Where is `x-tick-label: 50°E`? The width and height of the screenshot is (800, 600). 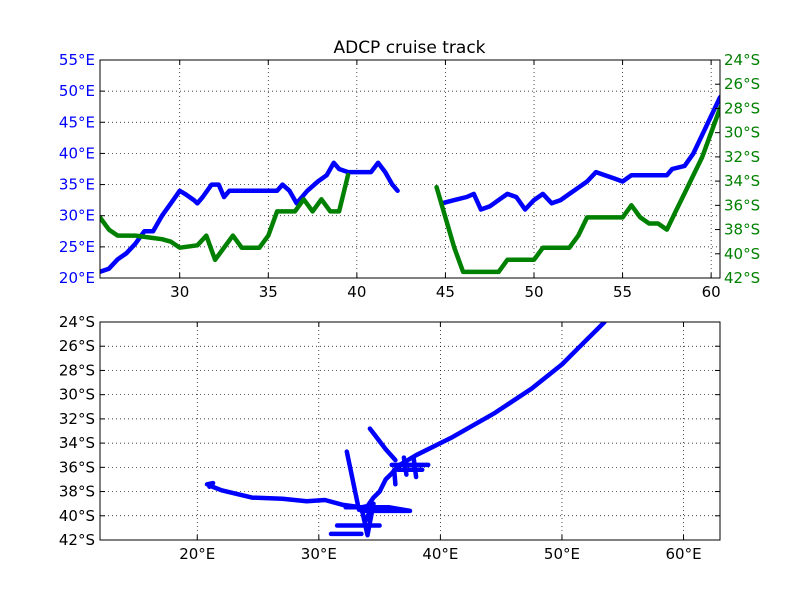
x-tick-label: 50°E is located at coordinates (562, 554).